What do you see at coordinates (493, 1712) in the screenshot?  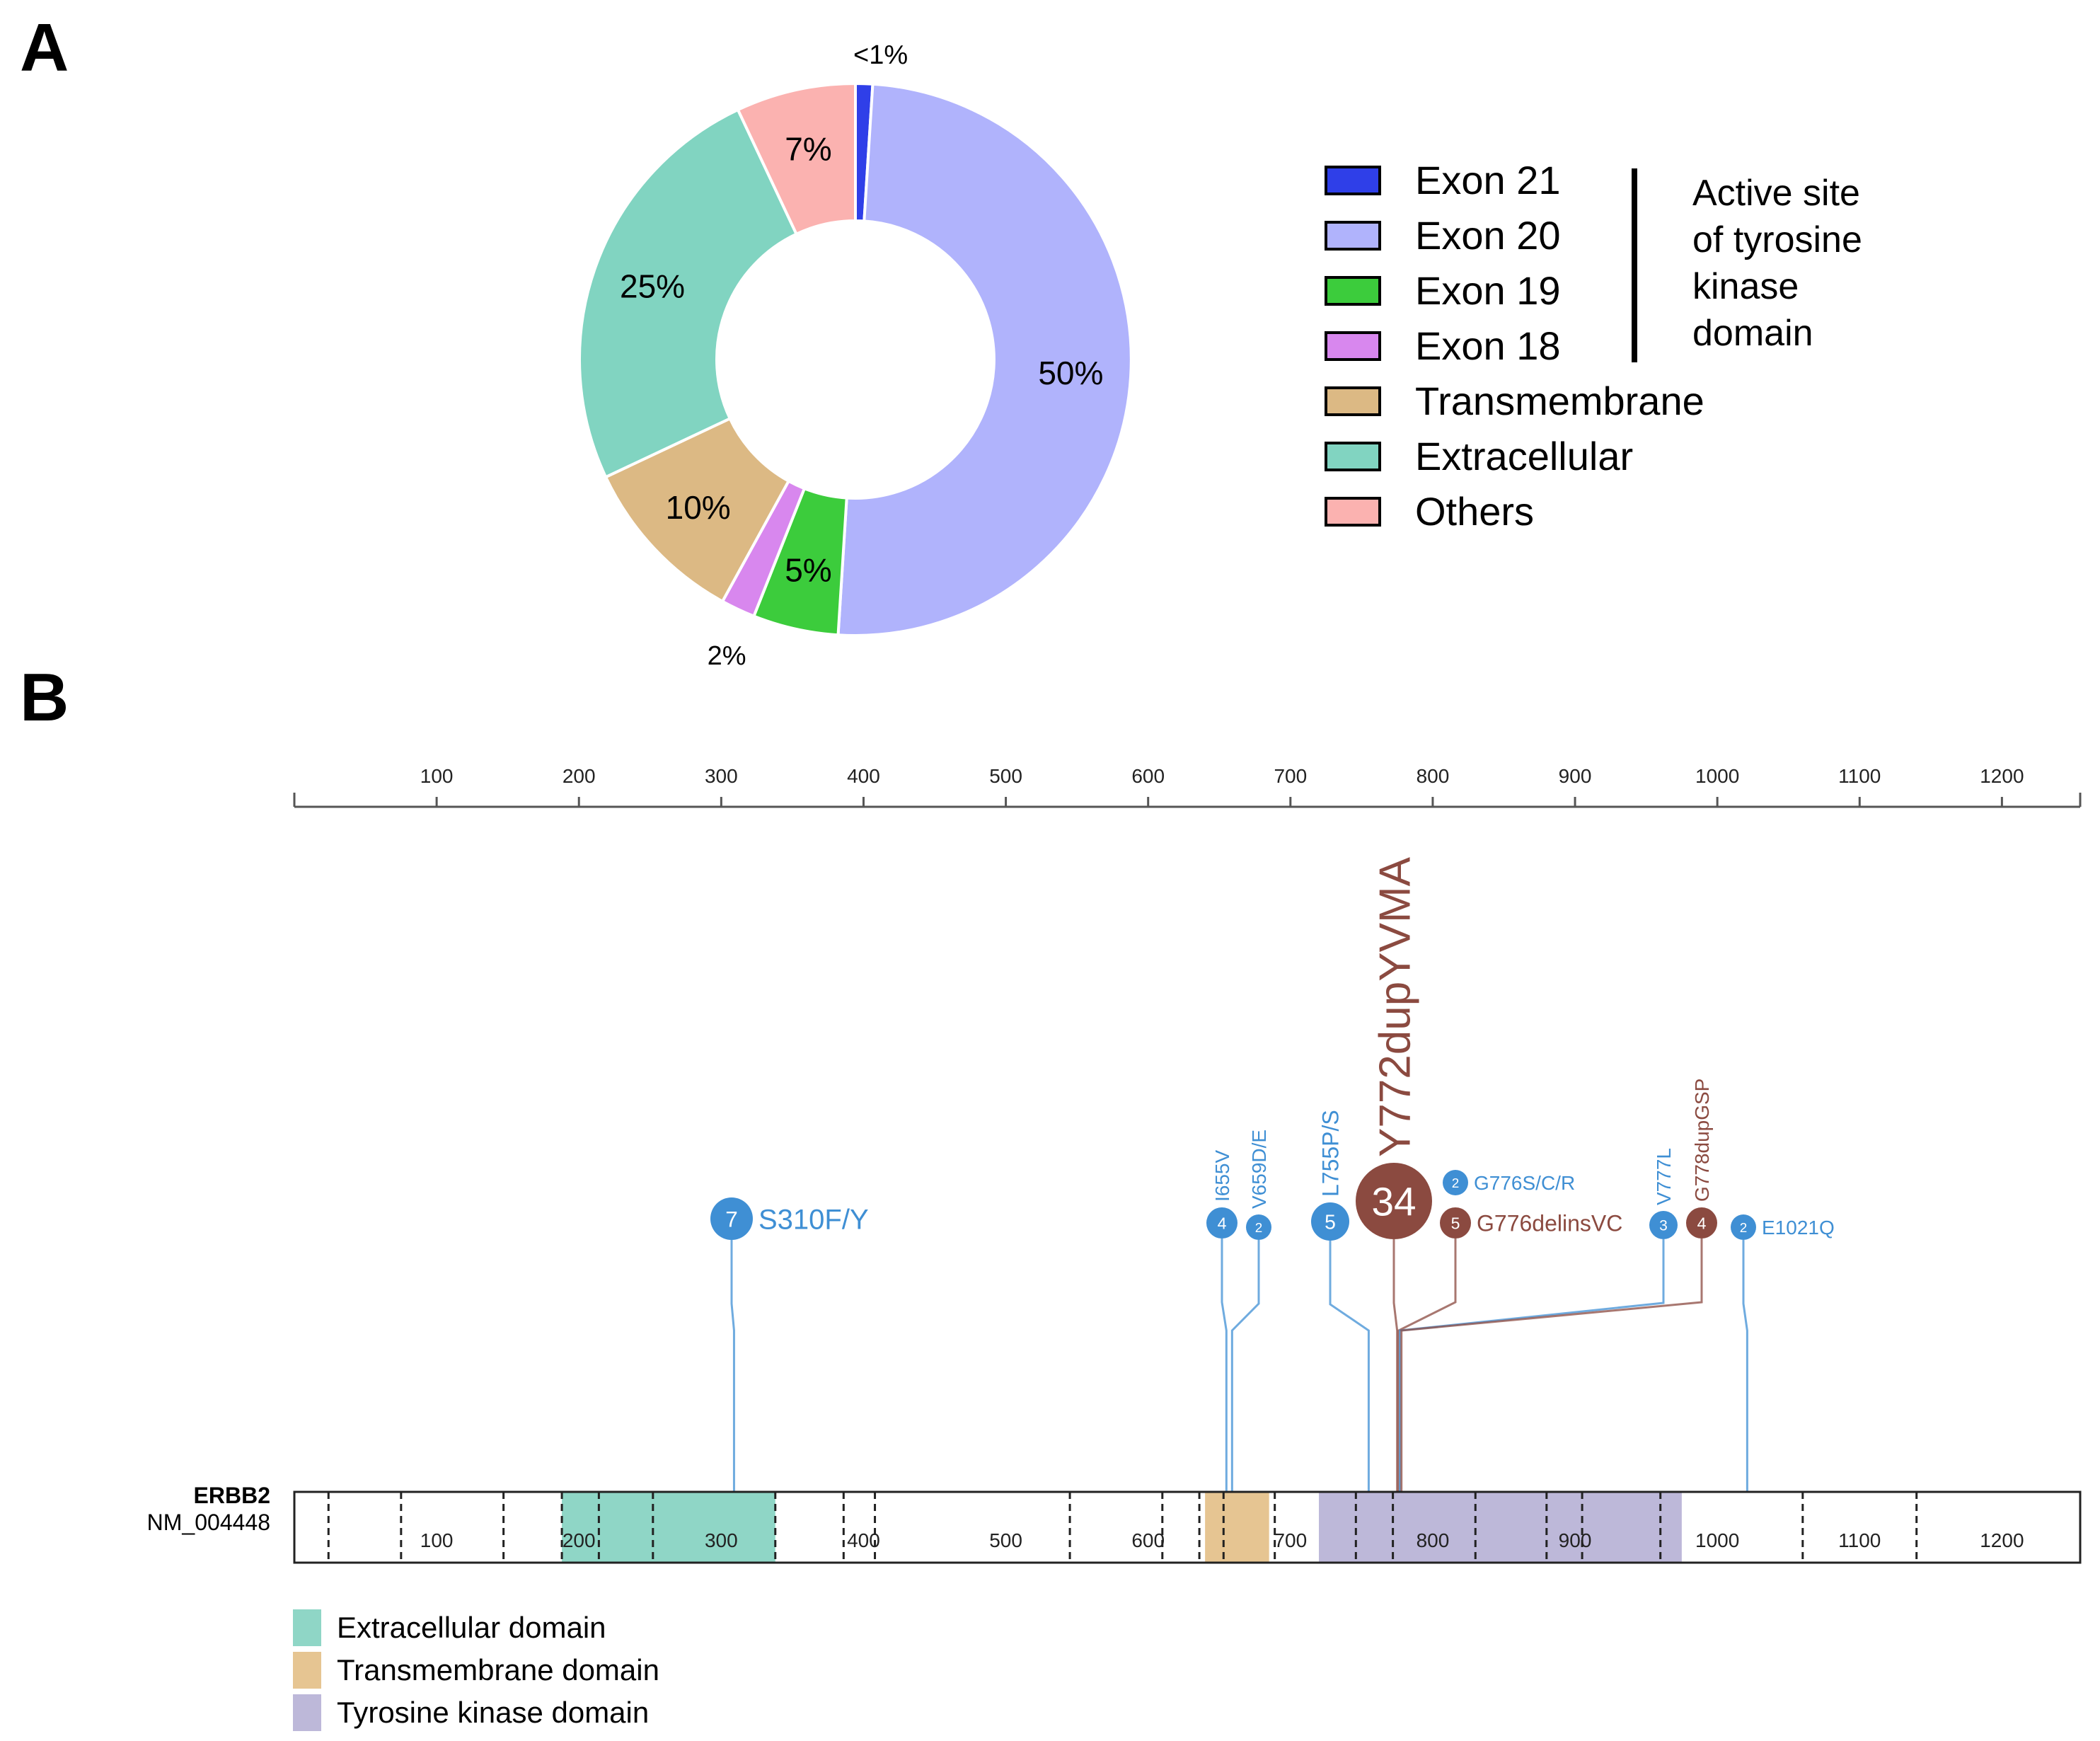 I see `domain-legend-label-tyrosine-kinase-domain: Tyrosine kinase domain` at bounding box center [493, 1712].